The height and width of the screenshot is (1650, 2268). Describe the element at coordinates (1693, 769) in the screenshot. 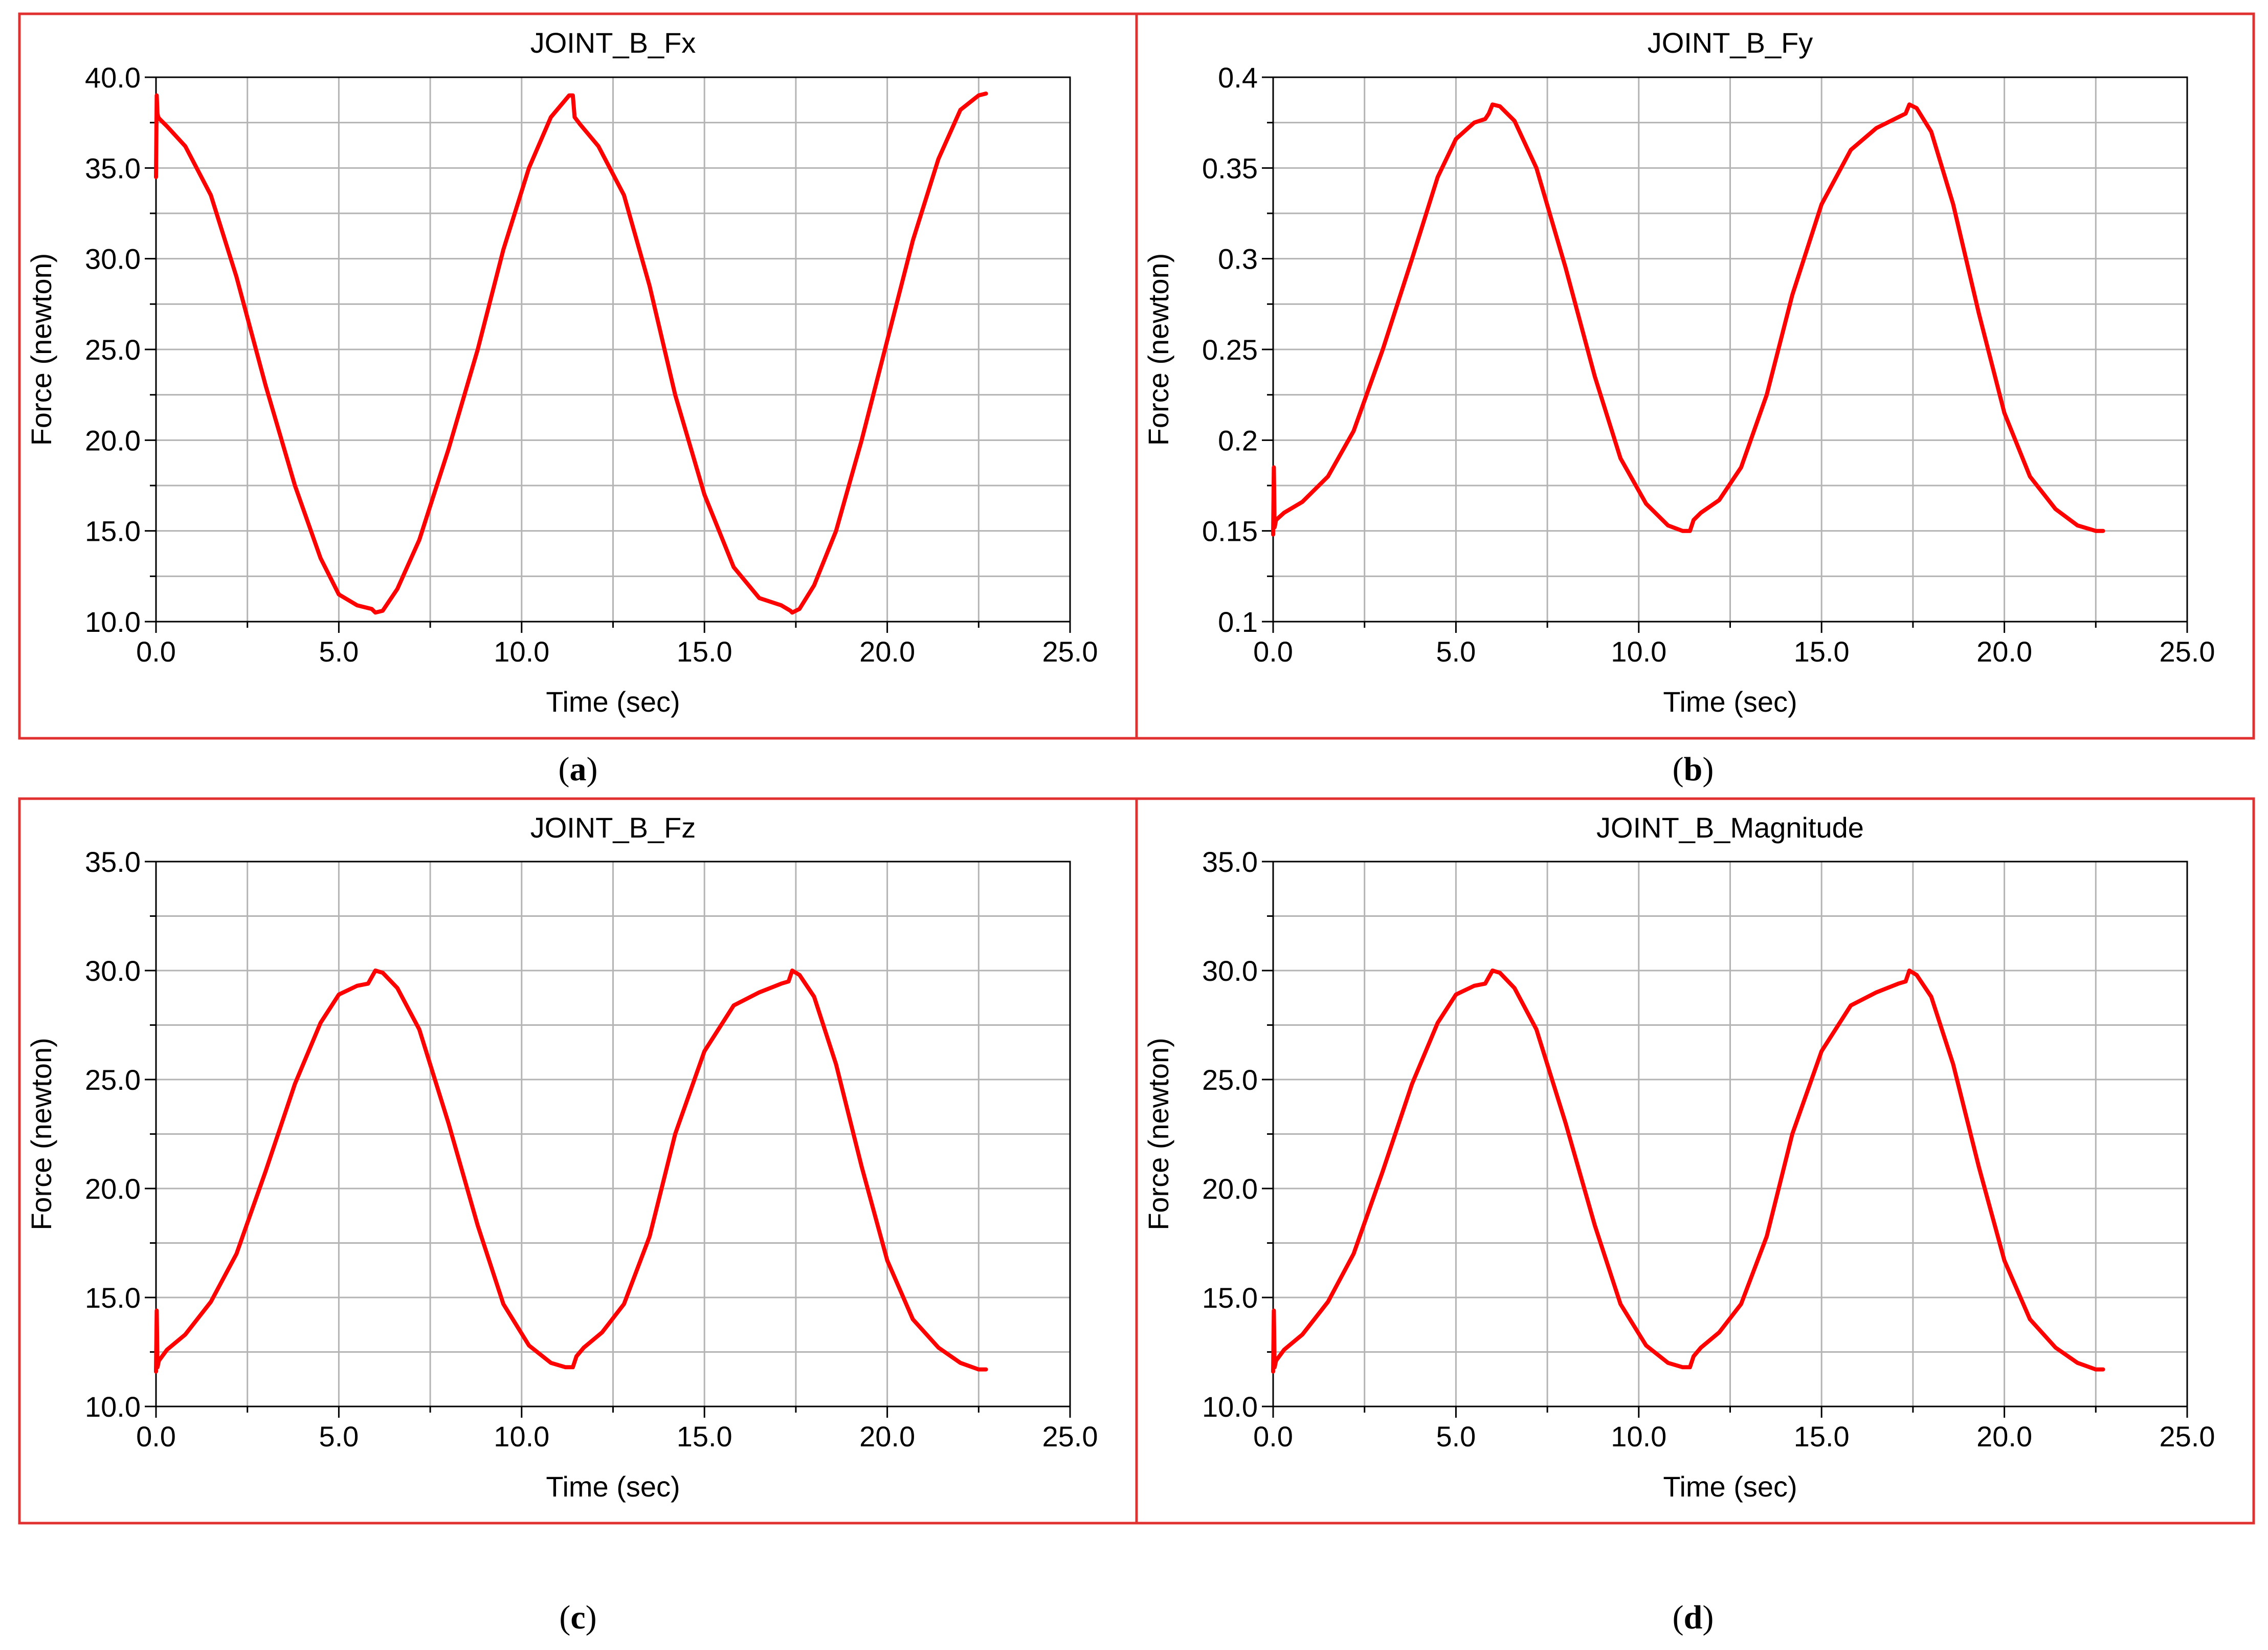

I see `caption-b: (b)` at that location.